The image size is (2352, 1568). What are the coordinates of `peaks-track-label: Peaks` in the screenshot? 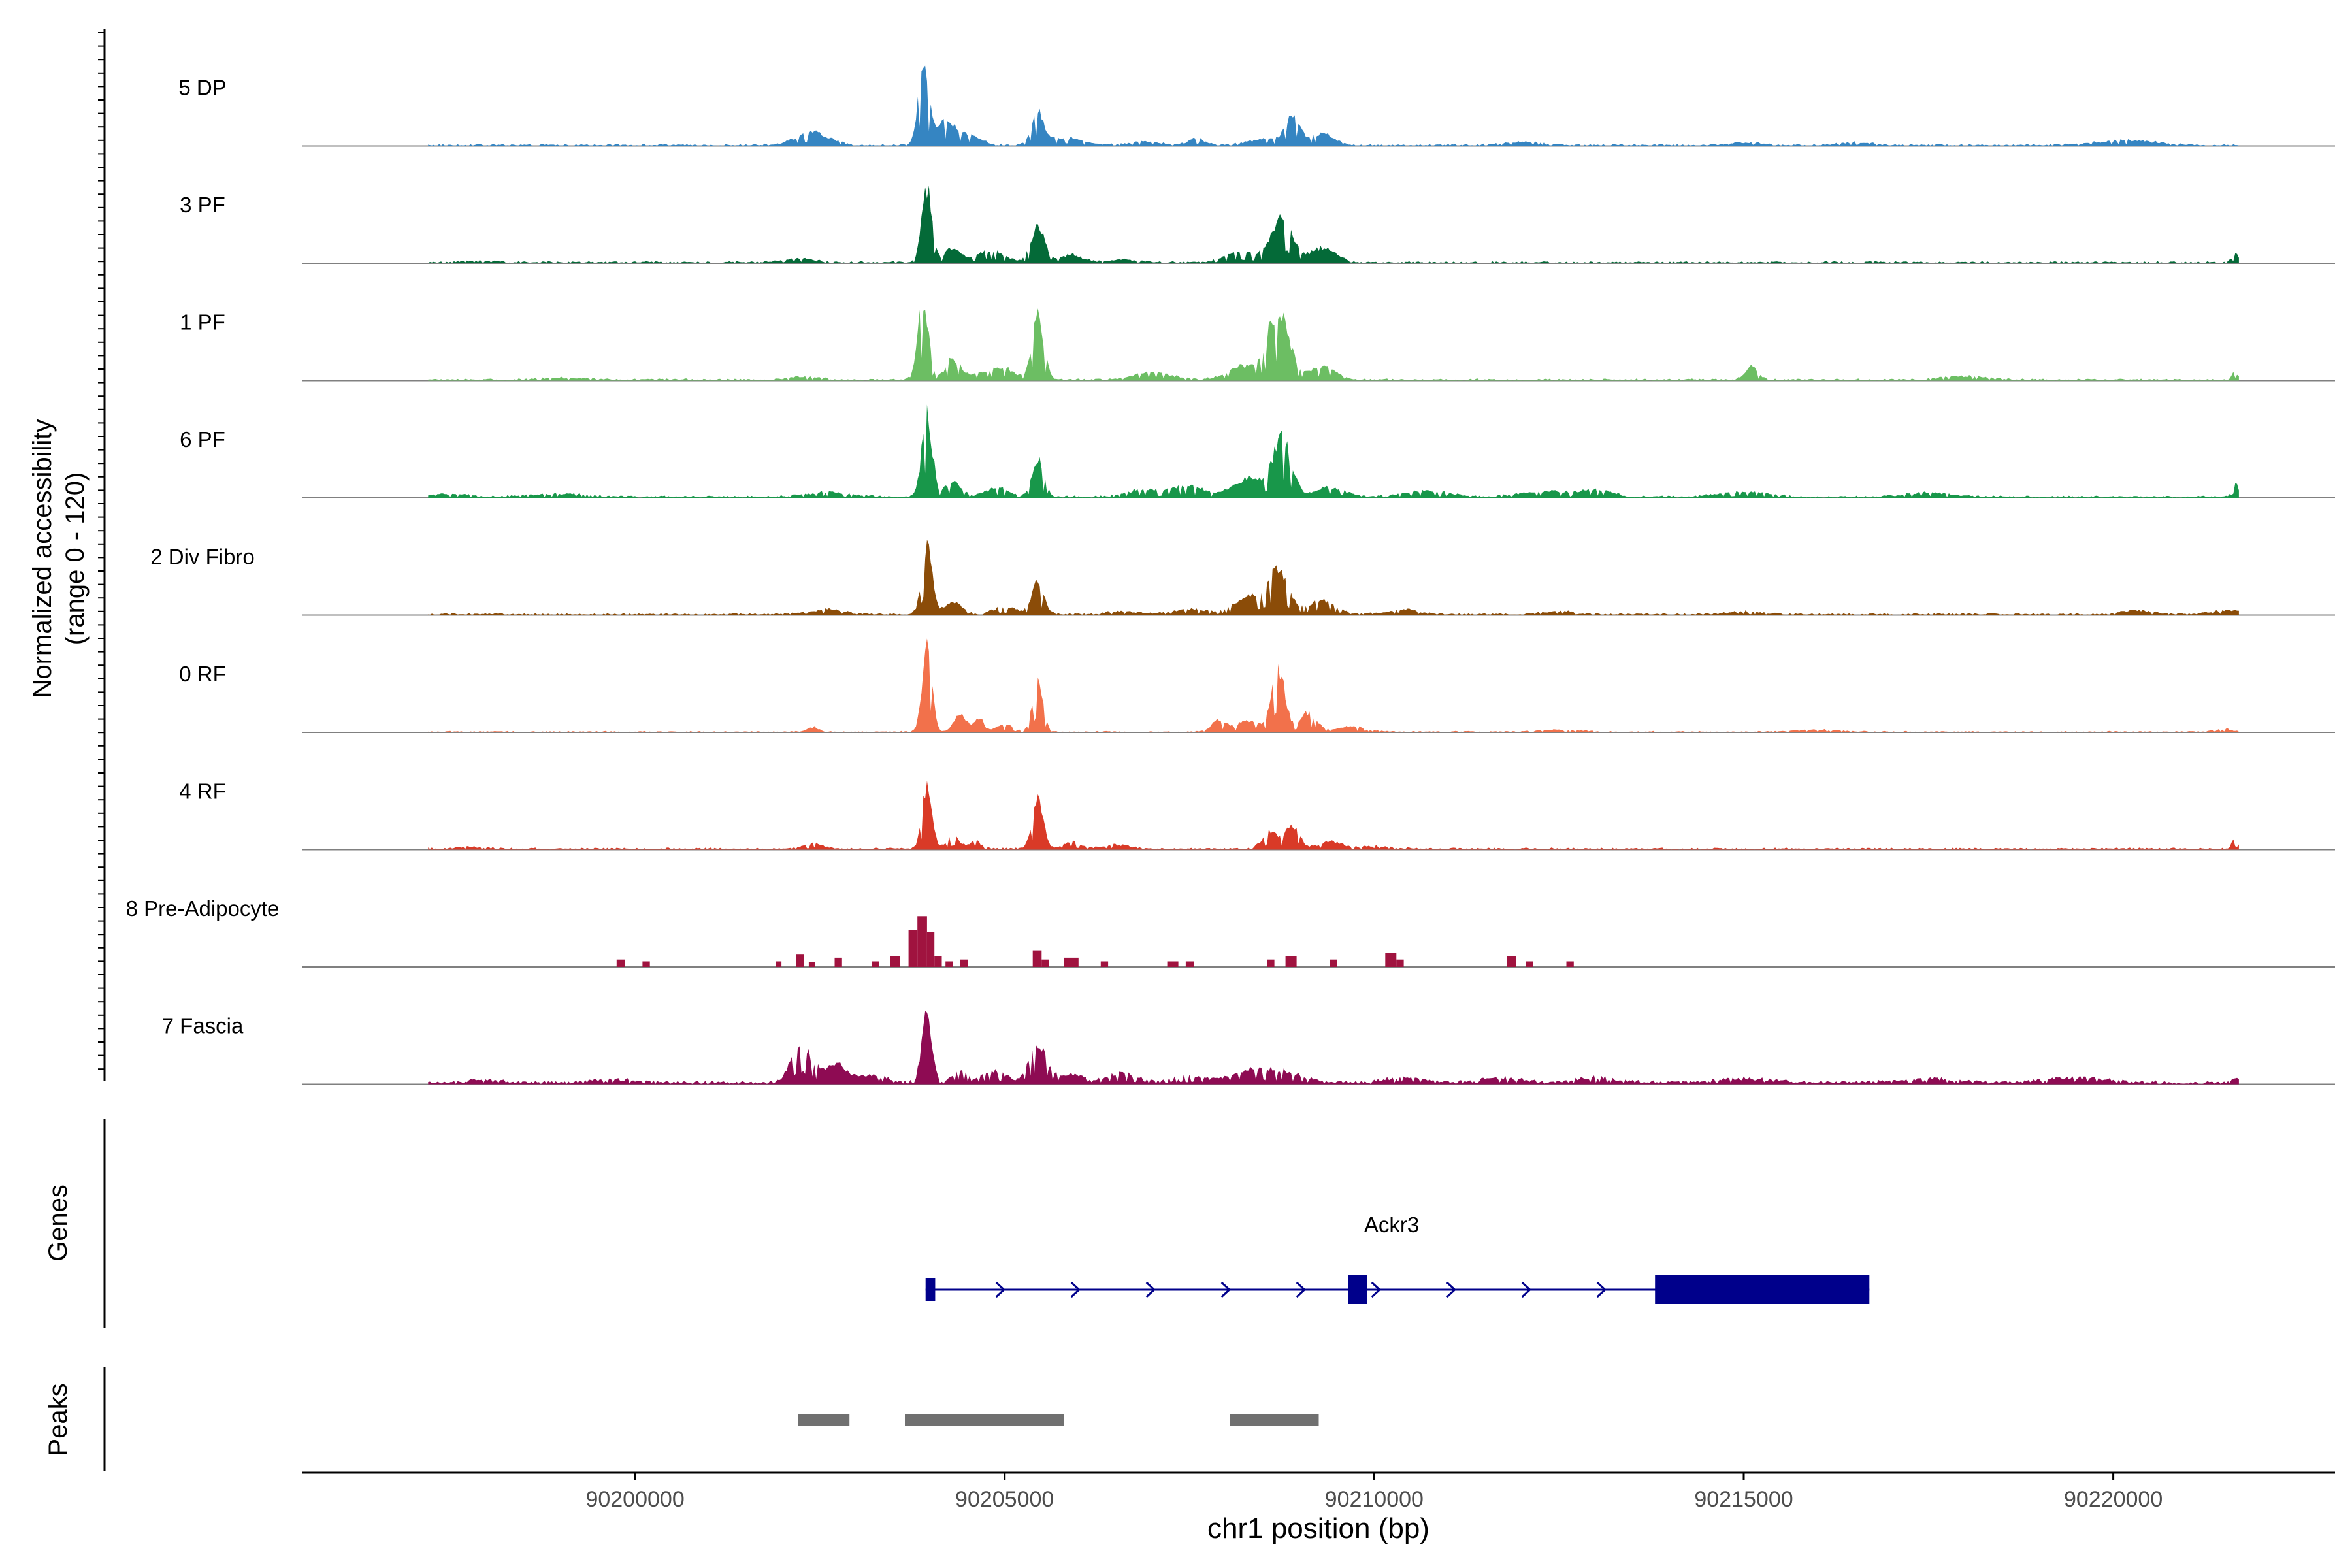 It's located at (58, 1419).